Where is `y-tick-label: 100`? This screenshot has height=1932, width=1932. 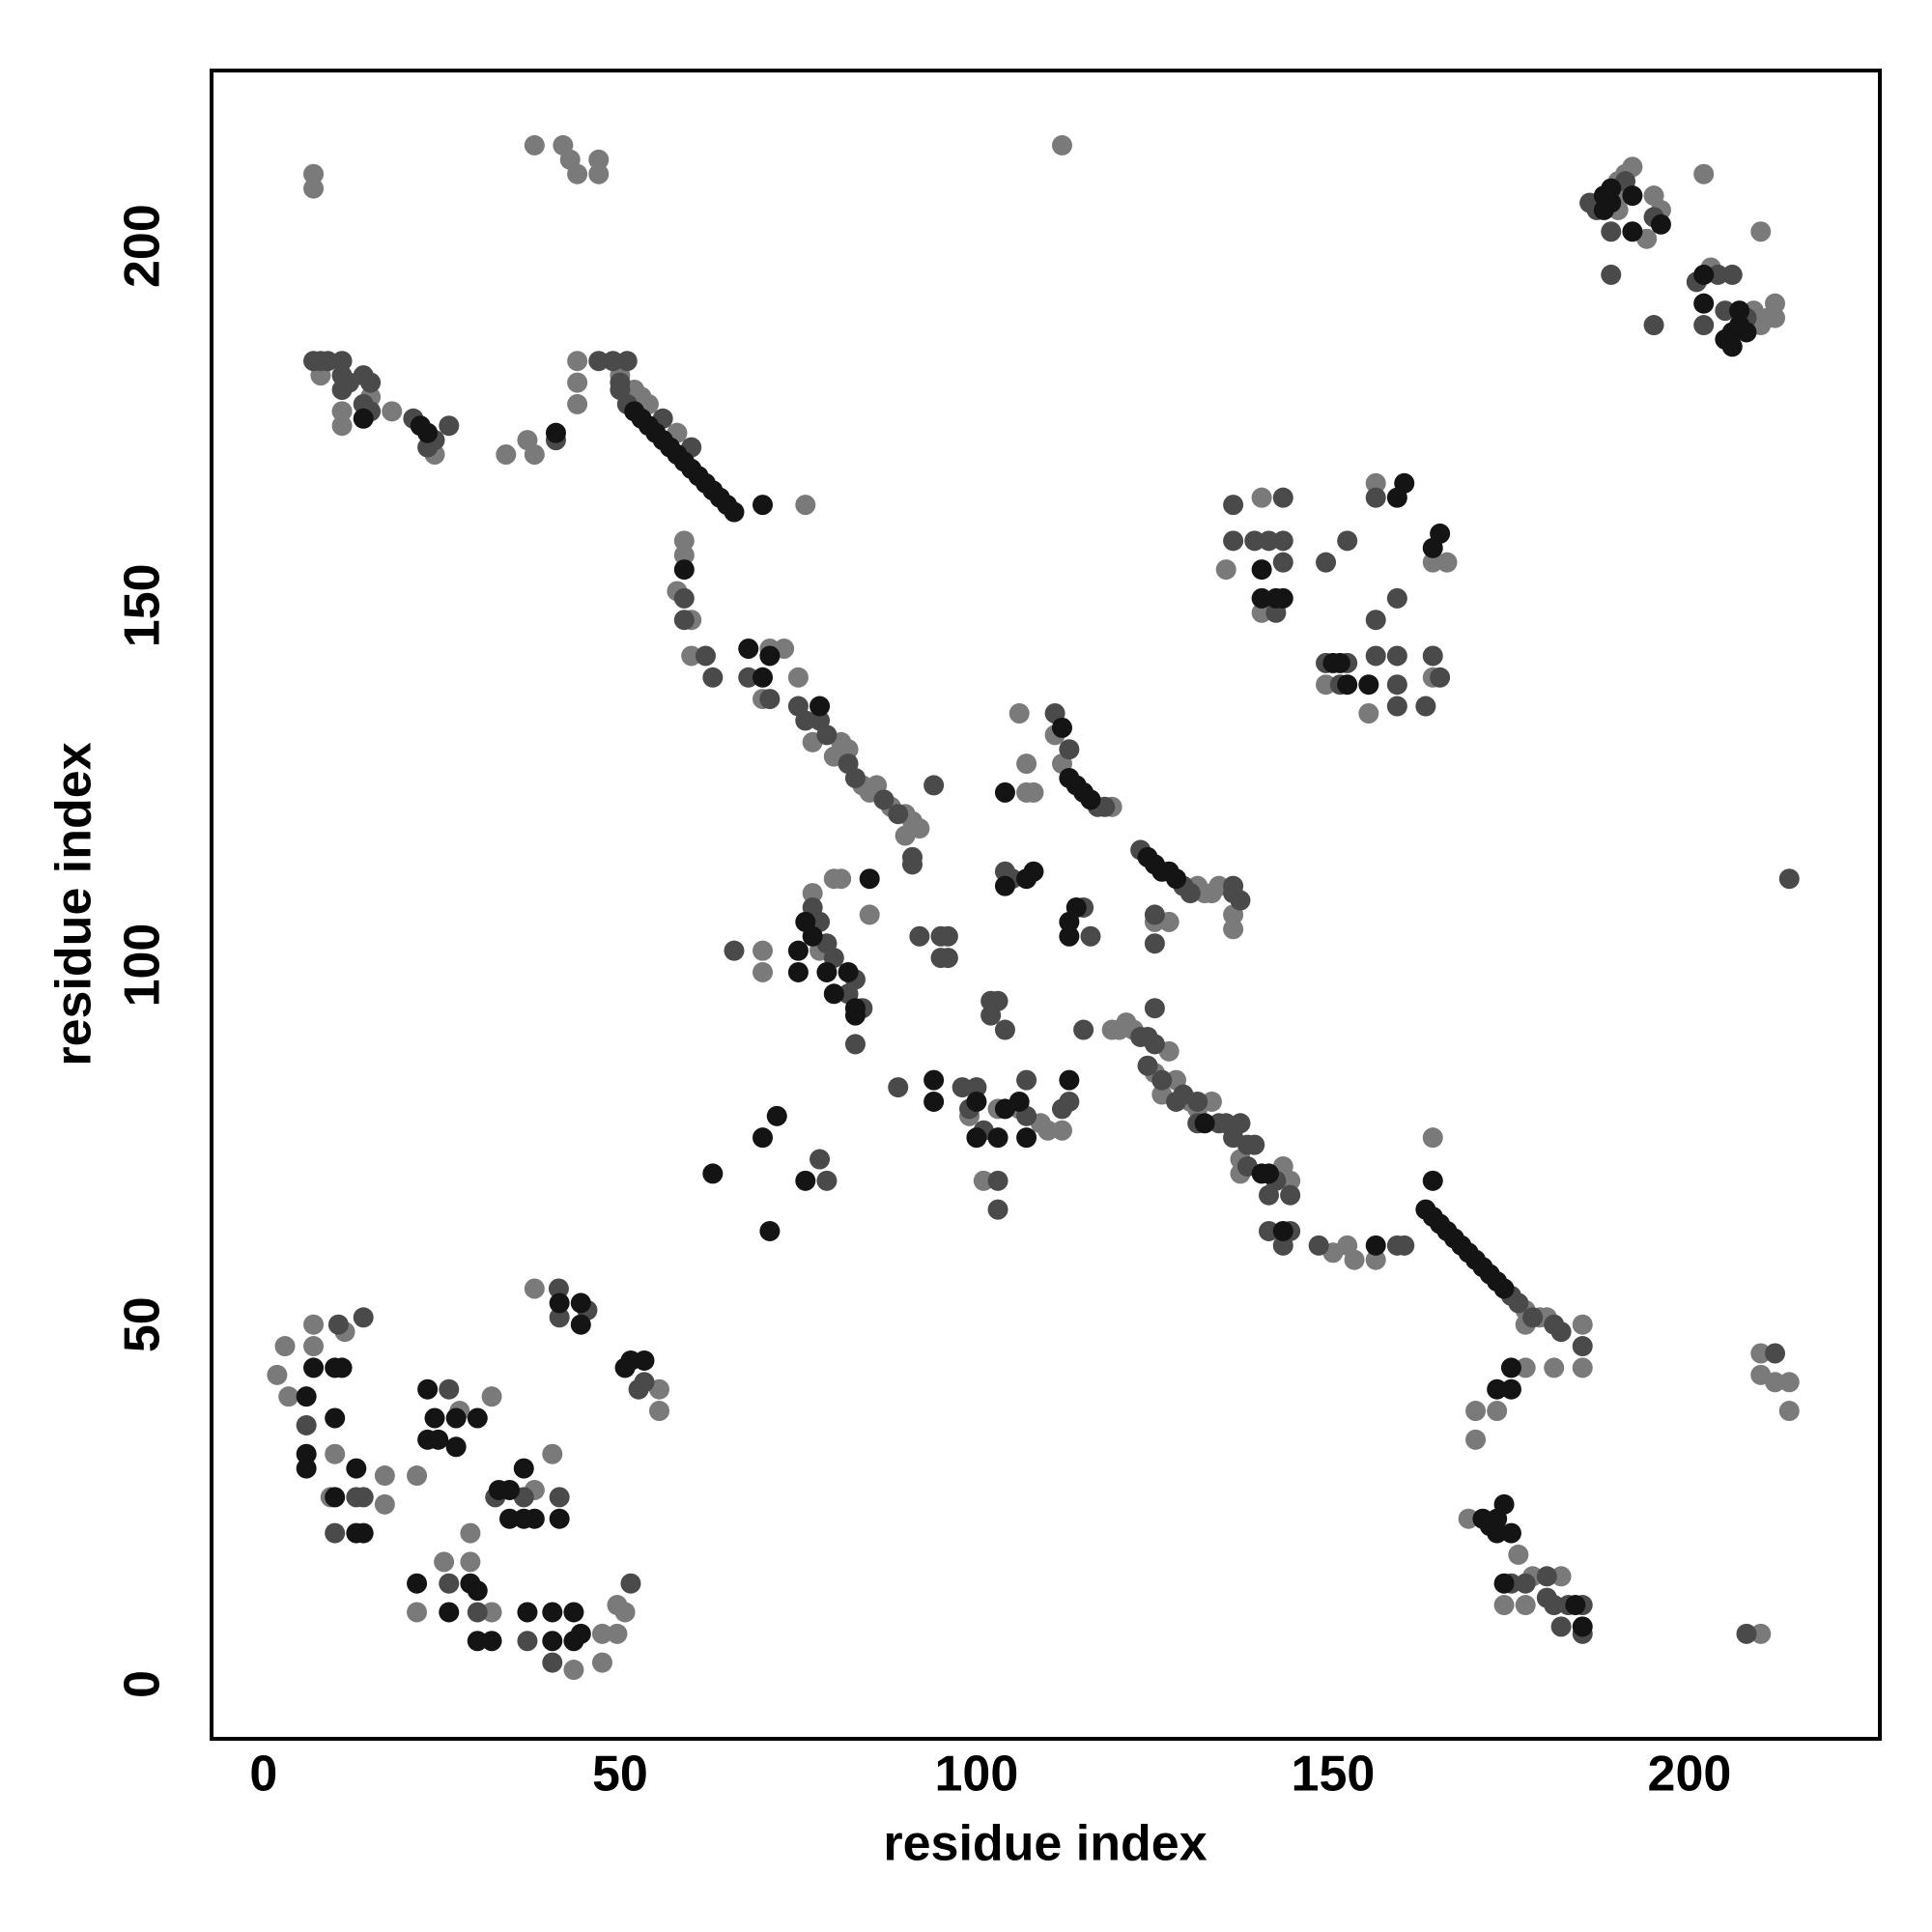 y-tick-label: 100 is located at coordinates (143, 965).